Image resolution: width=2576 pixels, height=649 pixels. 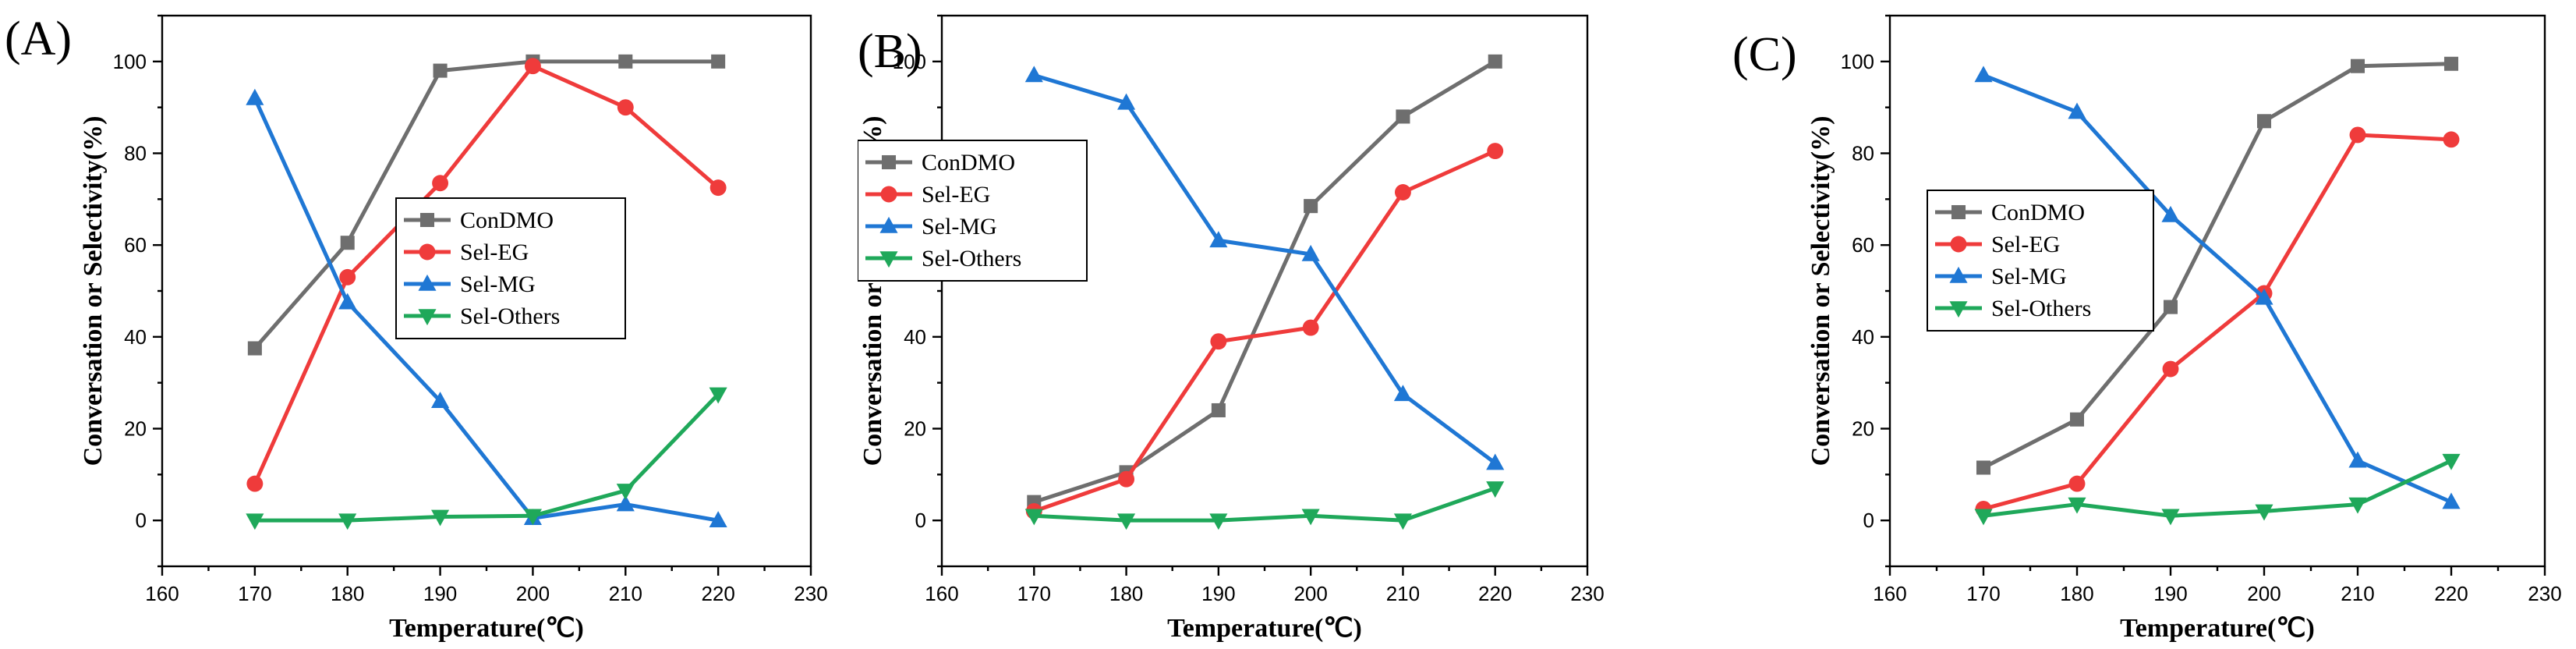 I want to click on series-line-sel-mg, so click(x=2218, y=288).